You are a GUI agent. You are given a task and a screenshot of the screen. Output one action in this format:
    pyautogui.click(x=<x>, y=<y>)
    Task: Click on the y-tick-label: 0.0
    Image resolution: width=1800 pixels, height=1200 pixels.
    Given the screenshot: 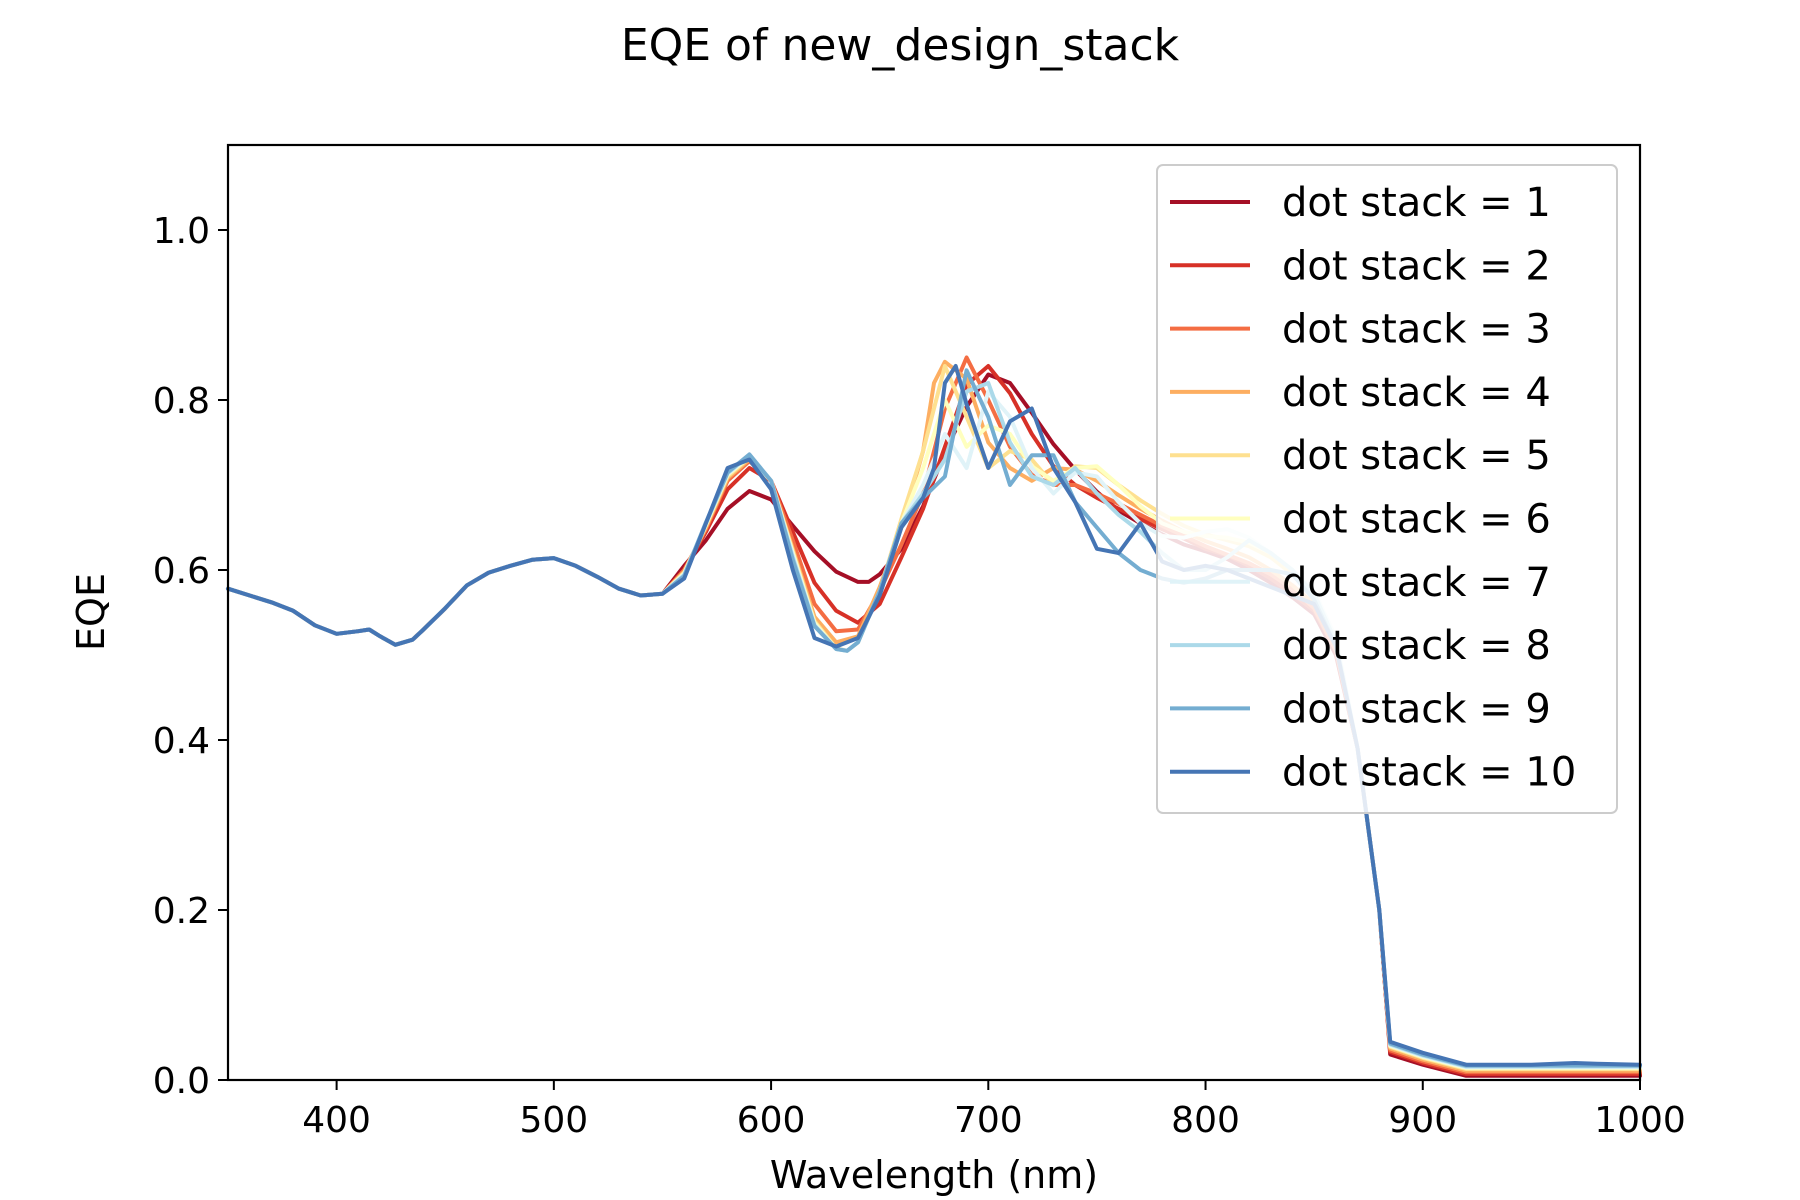 What is the action you would take?
    pyautogui.click(x=181, y=1081)
    